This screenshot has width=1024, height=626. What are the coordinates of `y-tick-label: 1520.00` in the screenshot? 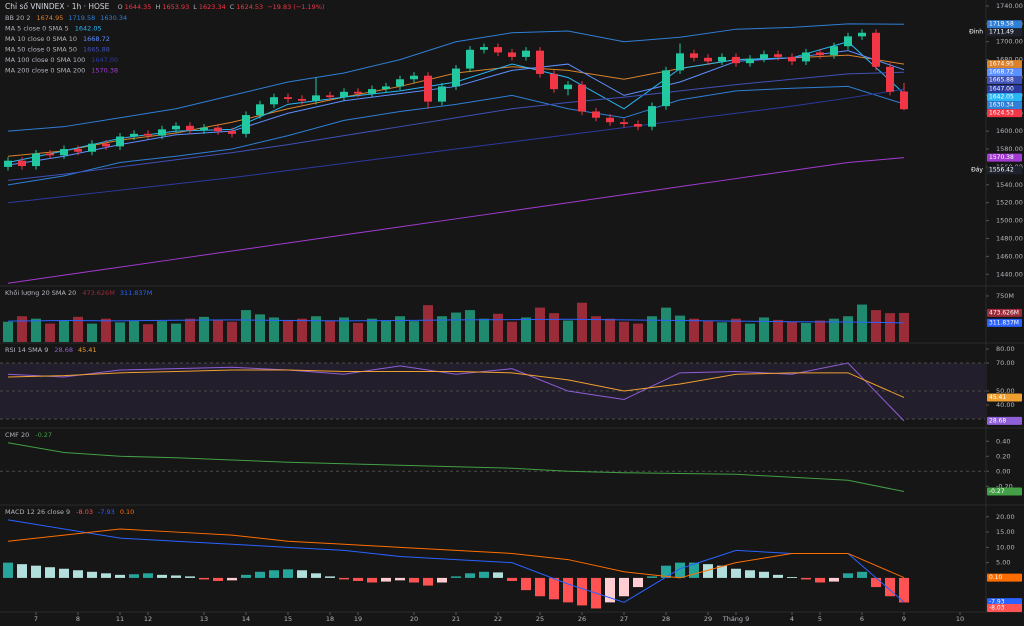 It's located at (1009, 203).